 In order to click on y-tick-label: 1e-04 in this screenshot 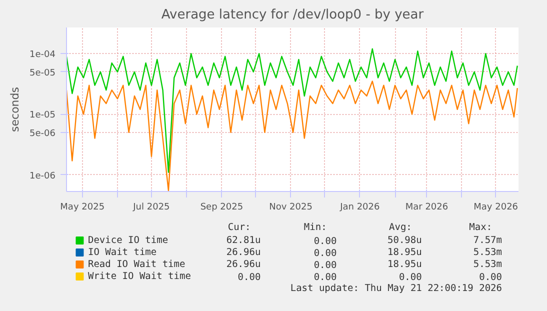, I will do `click(43, 55)`.